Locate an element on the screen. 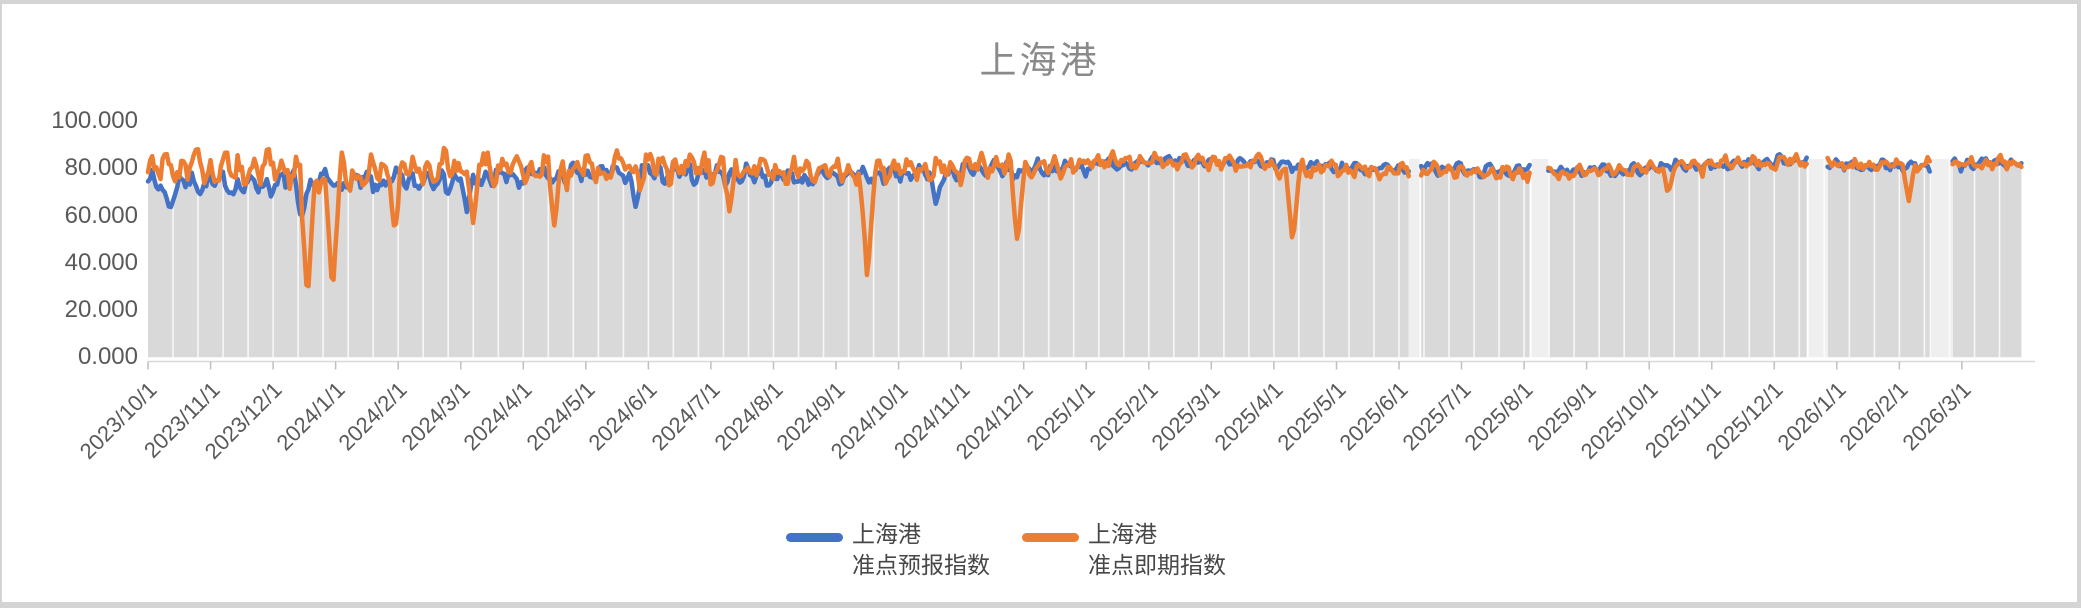 The image size is (2081, 608). legend-label-spot: 上海港 准点即期指数 is located at coordinates (1157, 550).